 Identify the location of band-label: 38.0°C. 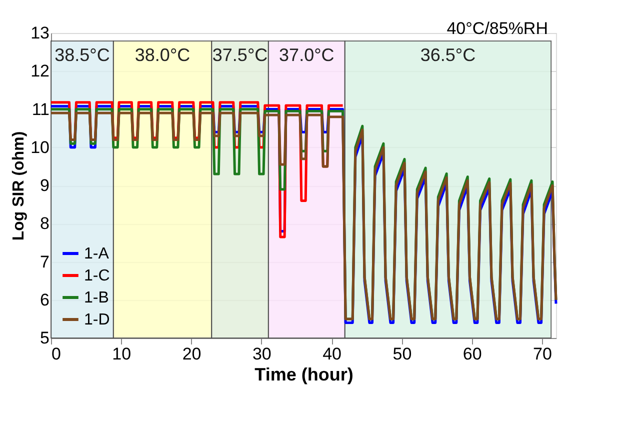
(162, 55).